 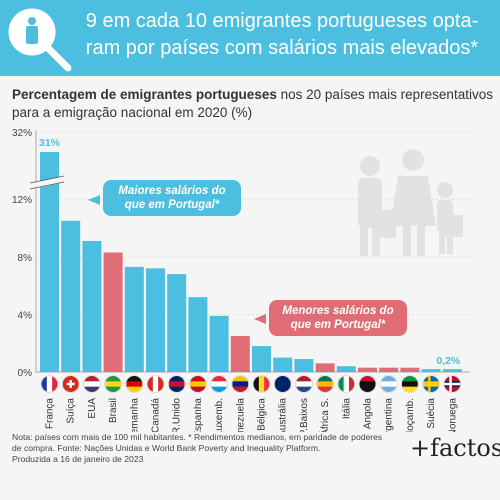 What do you see at coordinates (368, 414) in the screenshot?
I see `x-tick-label: Angola` at bounding box center [368, 414].